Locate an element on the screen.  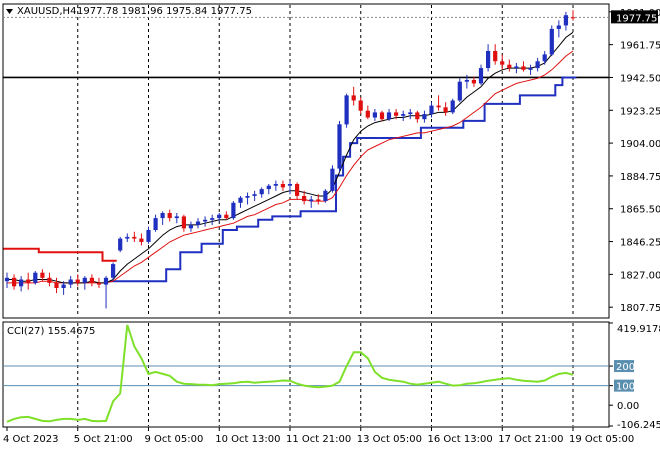
cci-axis: 419.9178 200 100 0.00 -106.2453 is located at coordinates (634, 376).